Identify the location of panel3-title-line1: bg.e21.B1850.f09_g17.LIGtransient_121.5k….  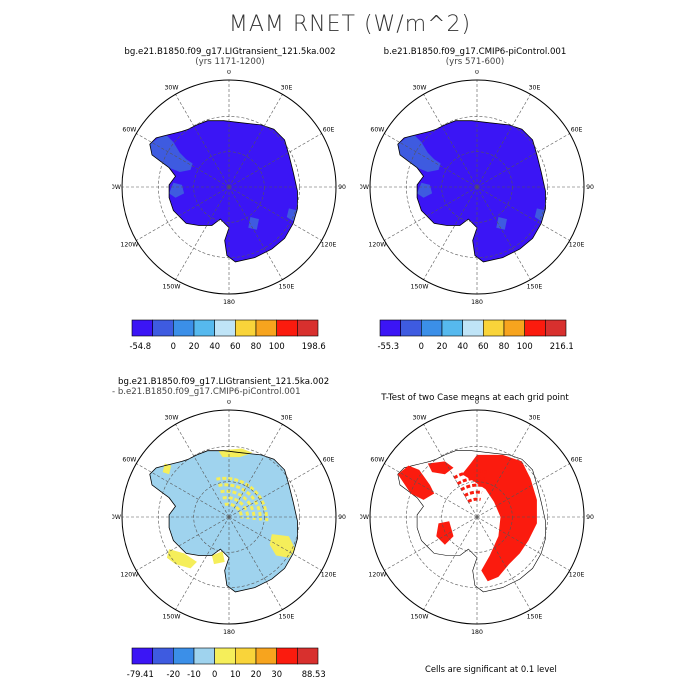
(224, 382).